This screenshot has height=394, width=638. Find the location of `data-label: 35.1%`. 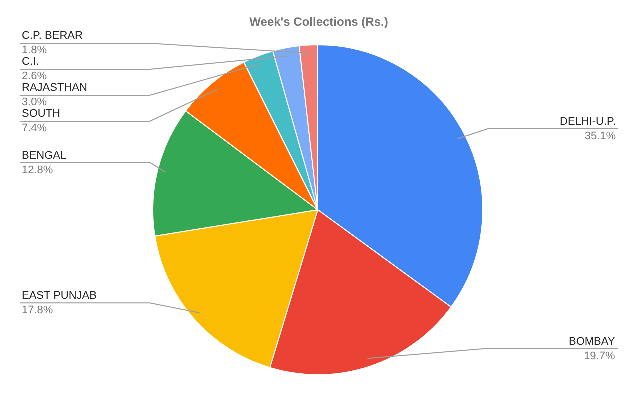

data-label: 35.1% is located at coordinates (600, 136).